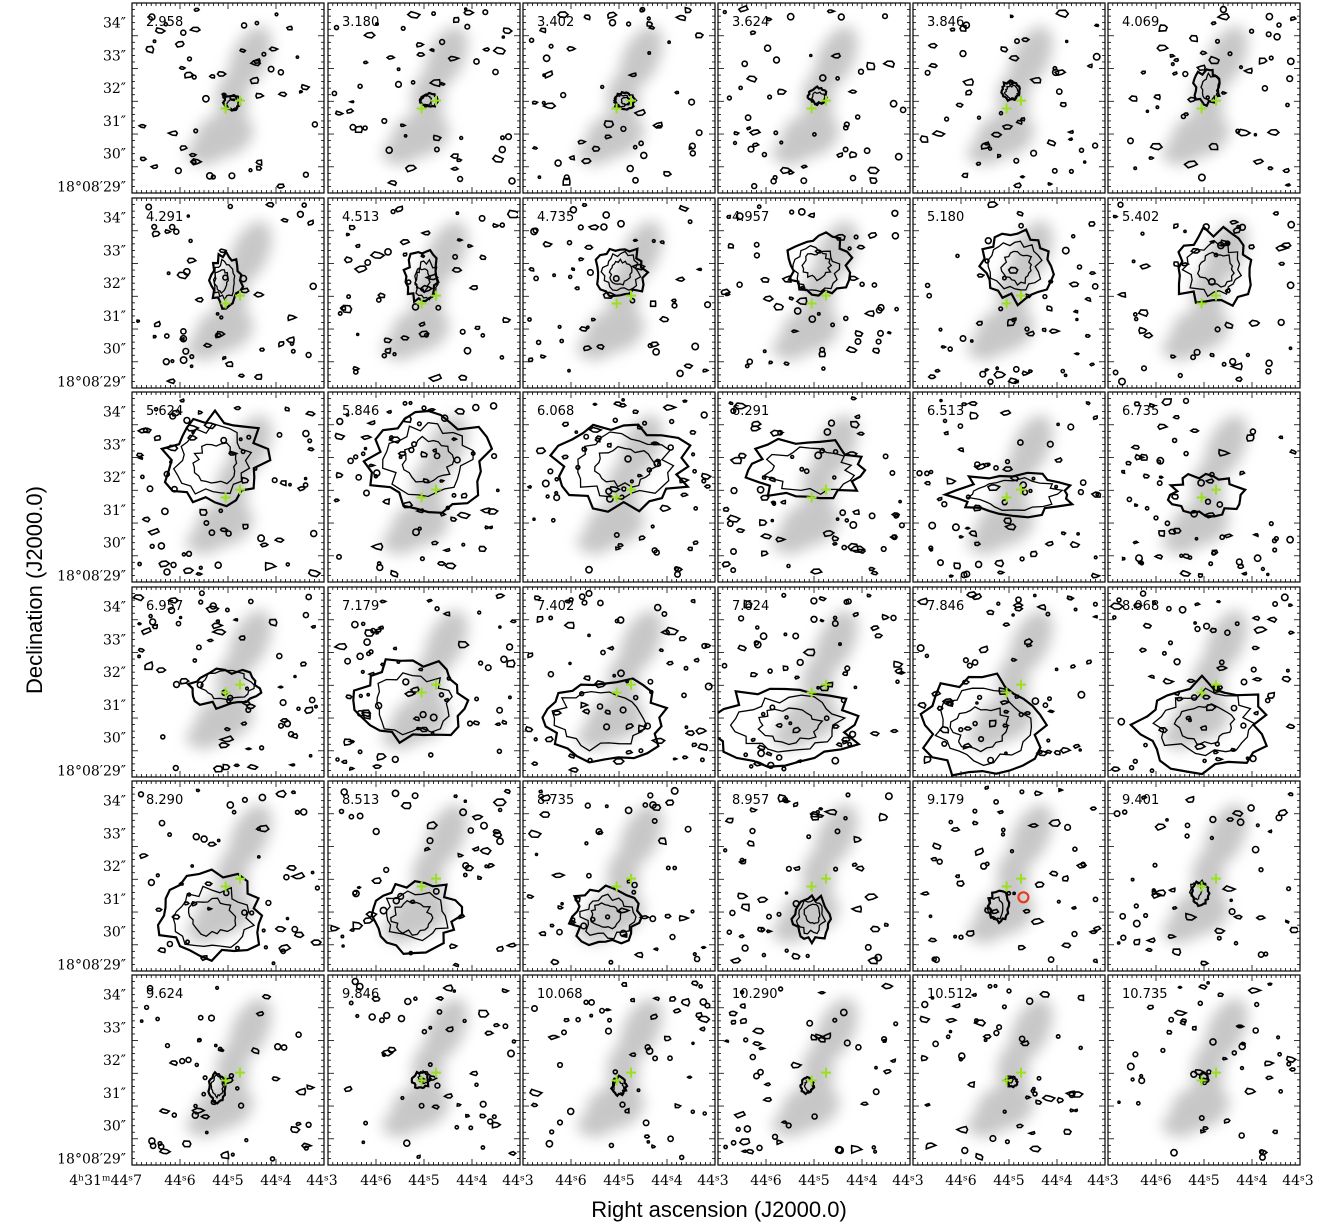  What do you see at coordinates (750, 22) in the screenshot?
I see `velocity-label: 3.624` at bounding box center [750, 22].